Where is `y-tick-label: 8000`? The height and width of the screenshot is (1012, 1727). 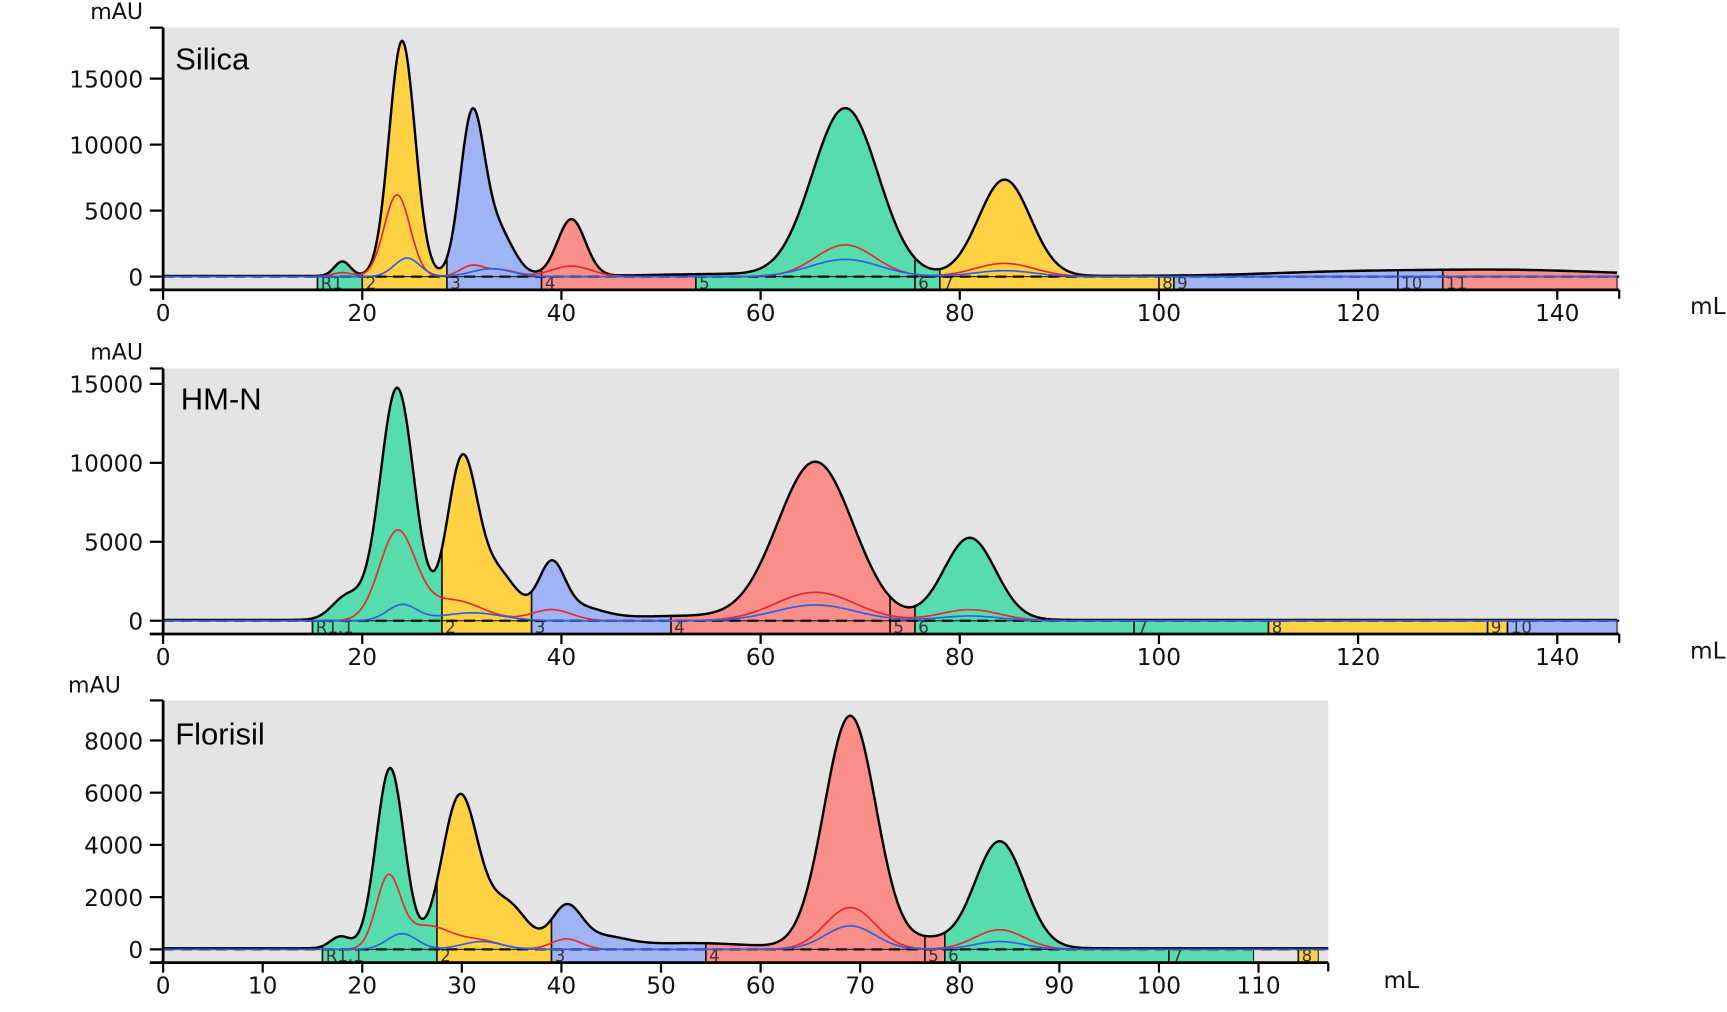
y-tick-label: 8000 is located at coordinates (113, 741).